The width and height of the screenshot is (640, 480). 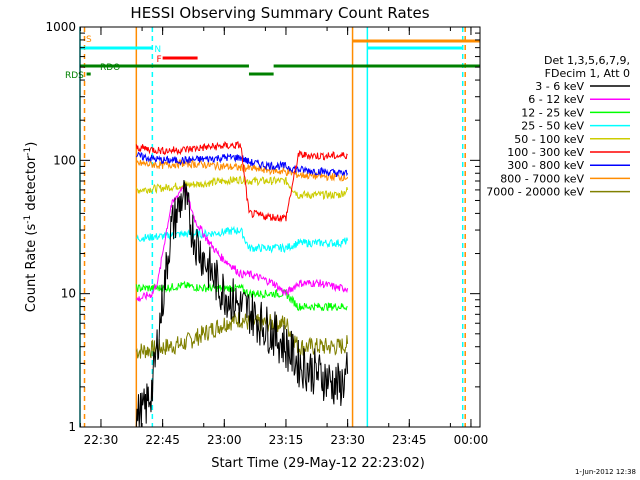 What do you see at coordinates (31, 185) in the screenshot?
I see `y-axis-label-mid: detector` at bounding box center [31, 185].